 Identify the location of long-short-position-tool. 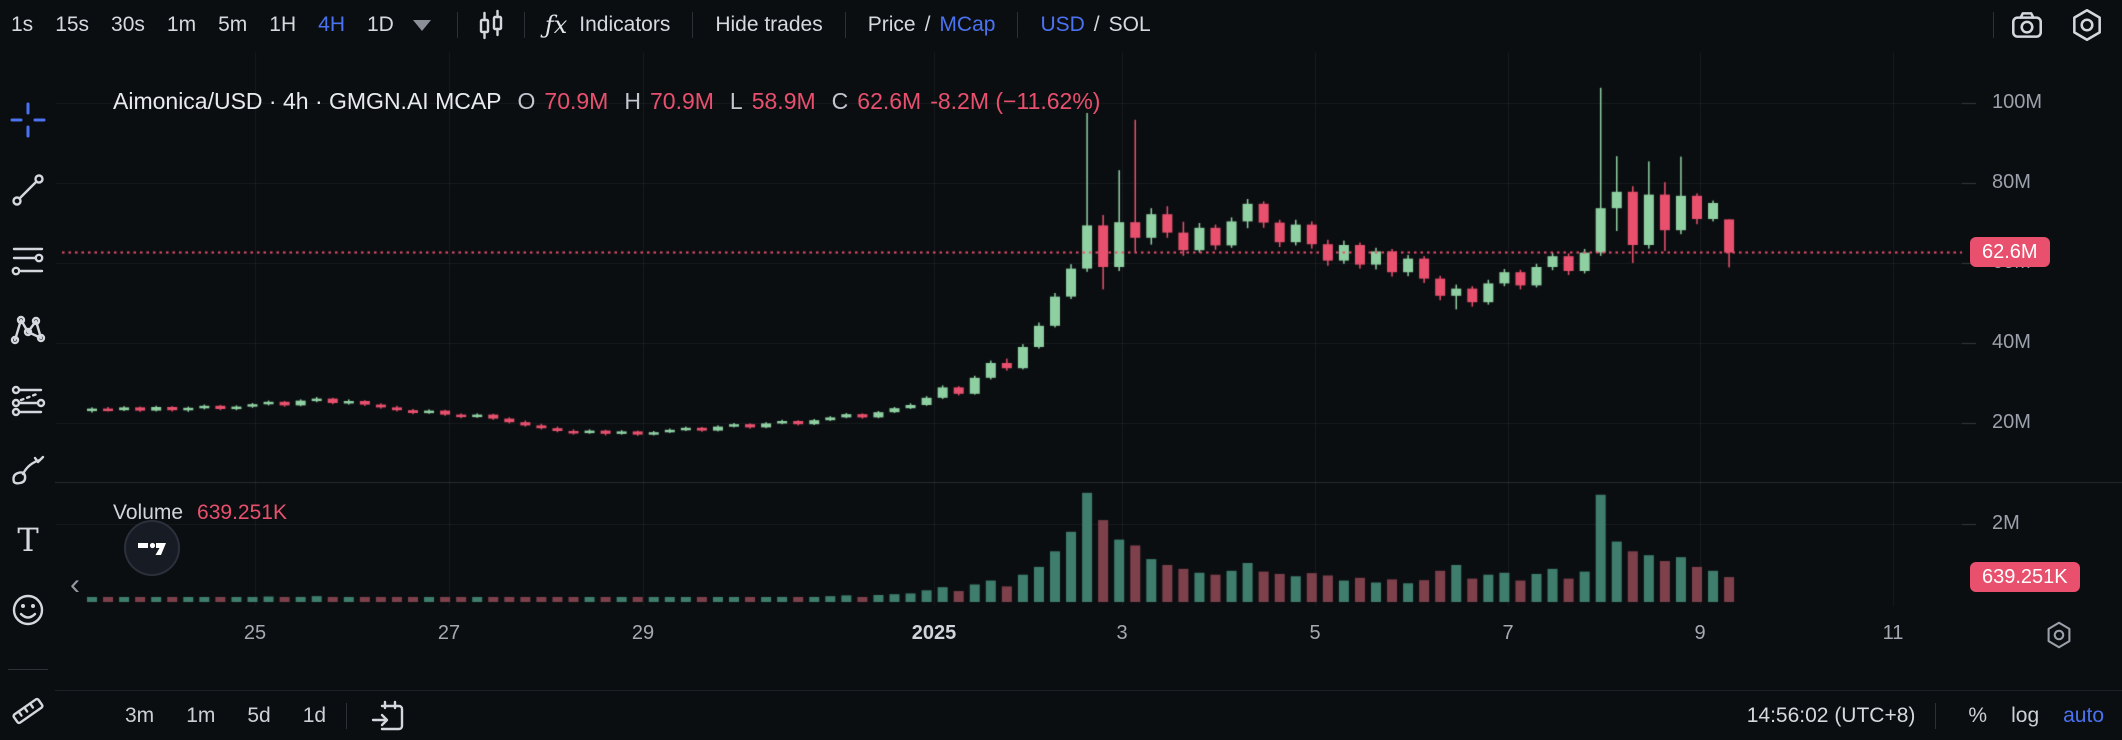
(28, 400).